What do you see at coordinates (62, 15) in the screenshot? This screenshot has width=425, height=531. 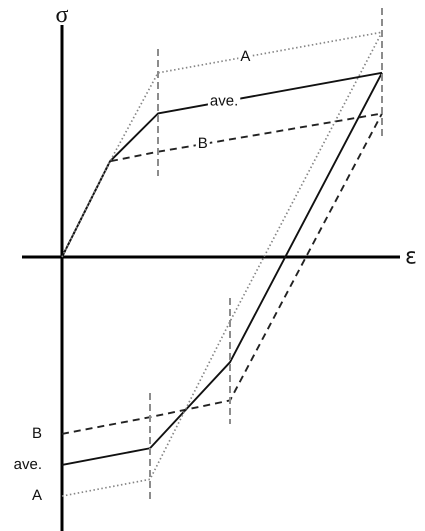 I see `y-axis-title: σ` at bounding box center [62, 15].